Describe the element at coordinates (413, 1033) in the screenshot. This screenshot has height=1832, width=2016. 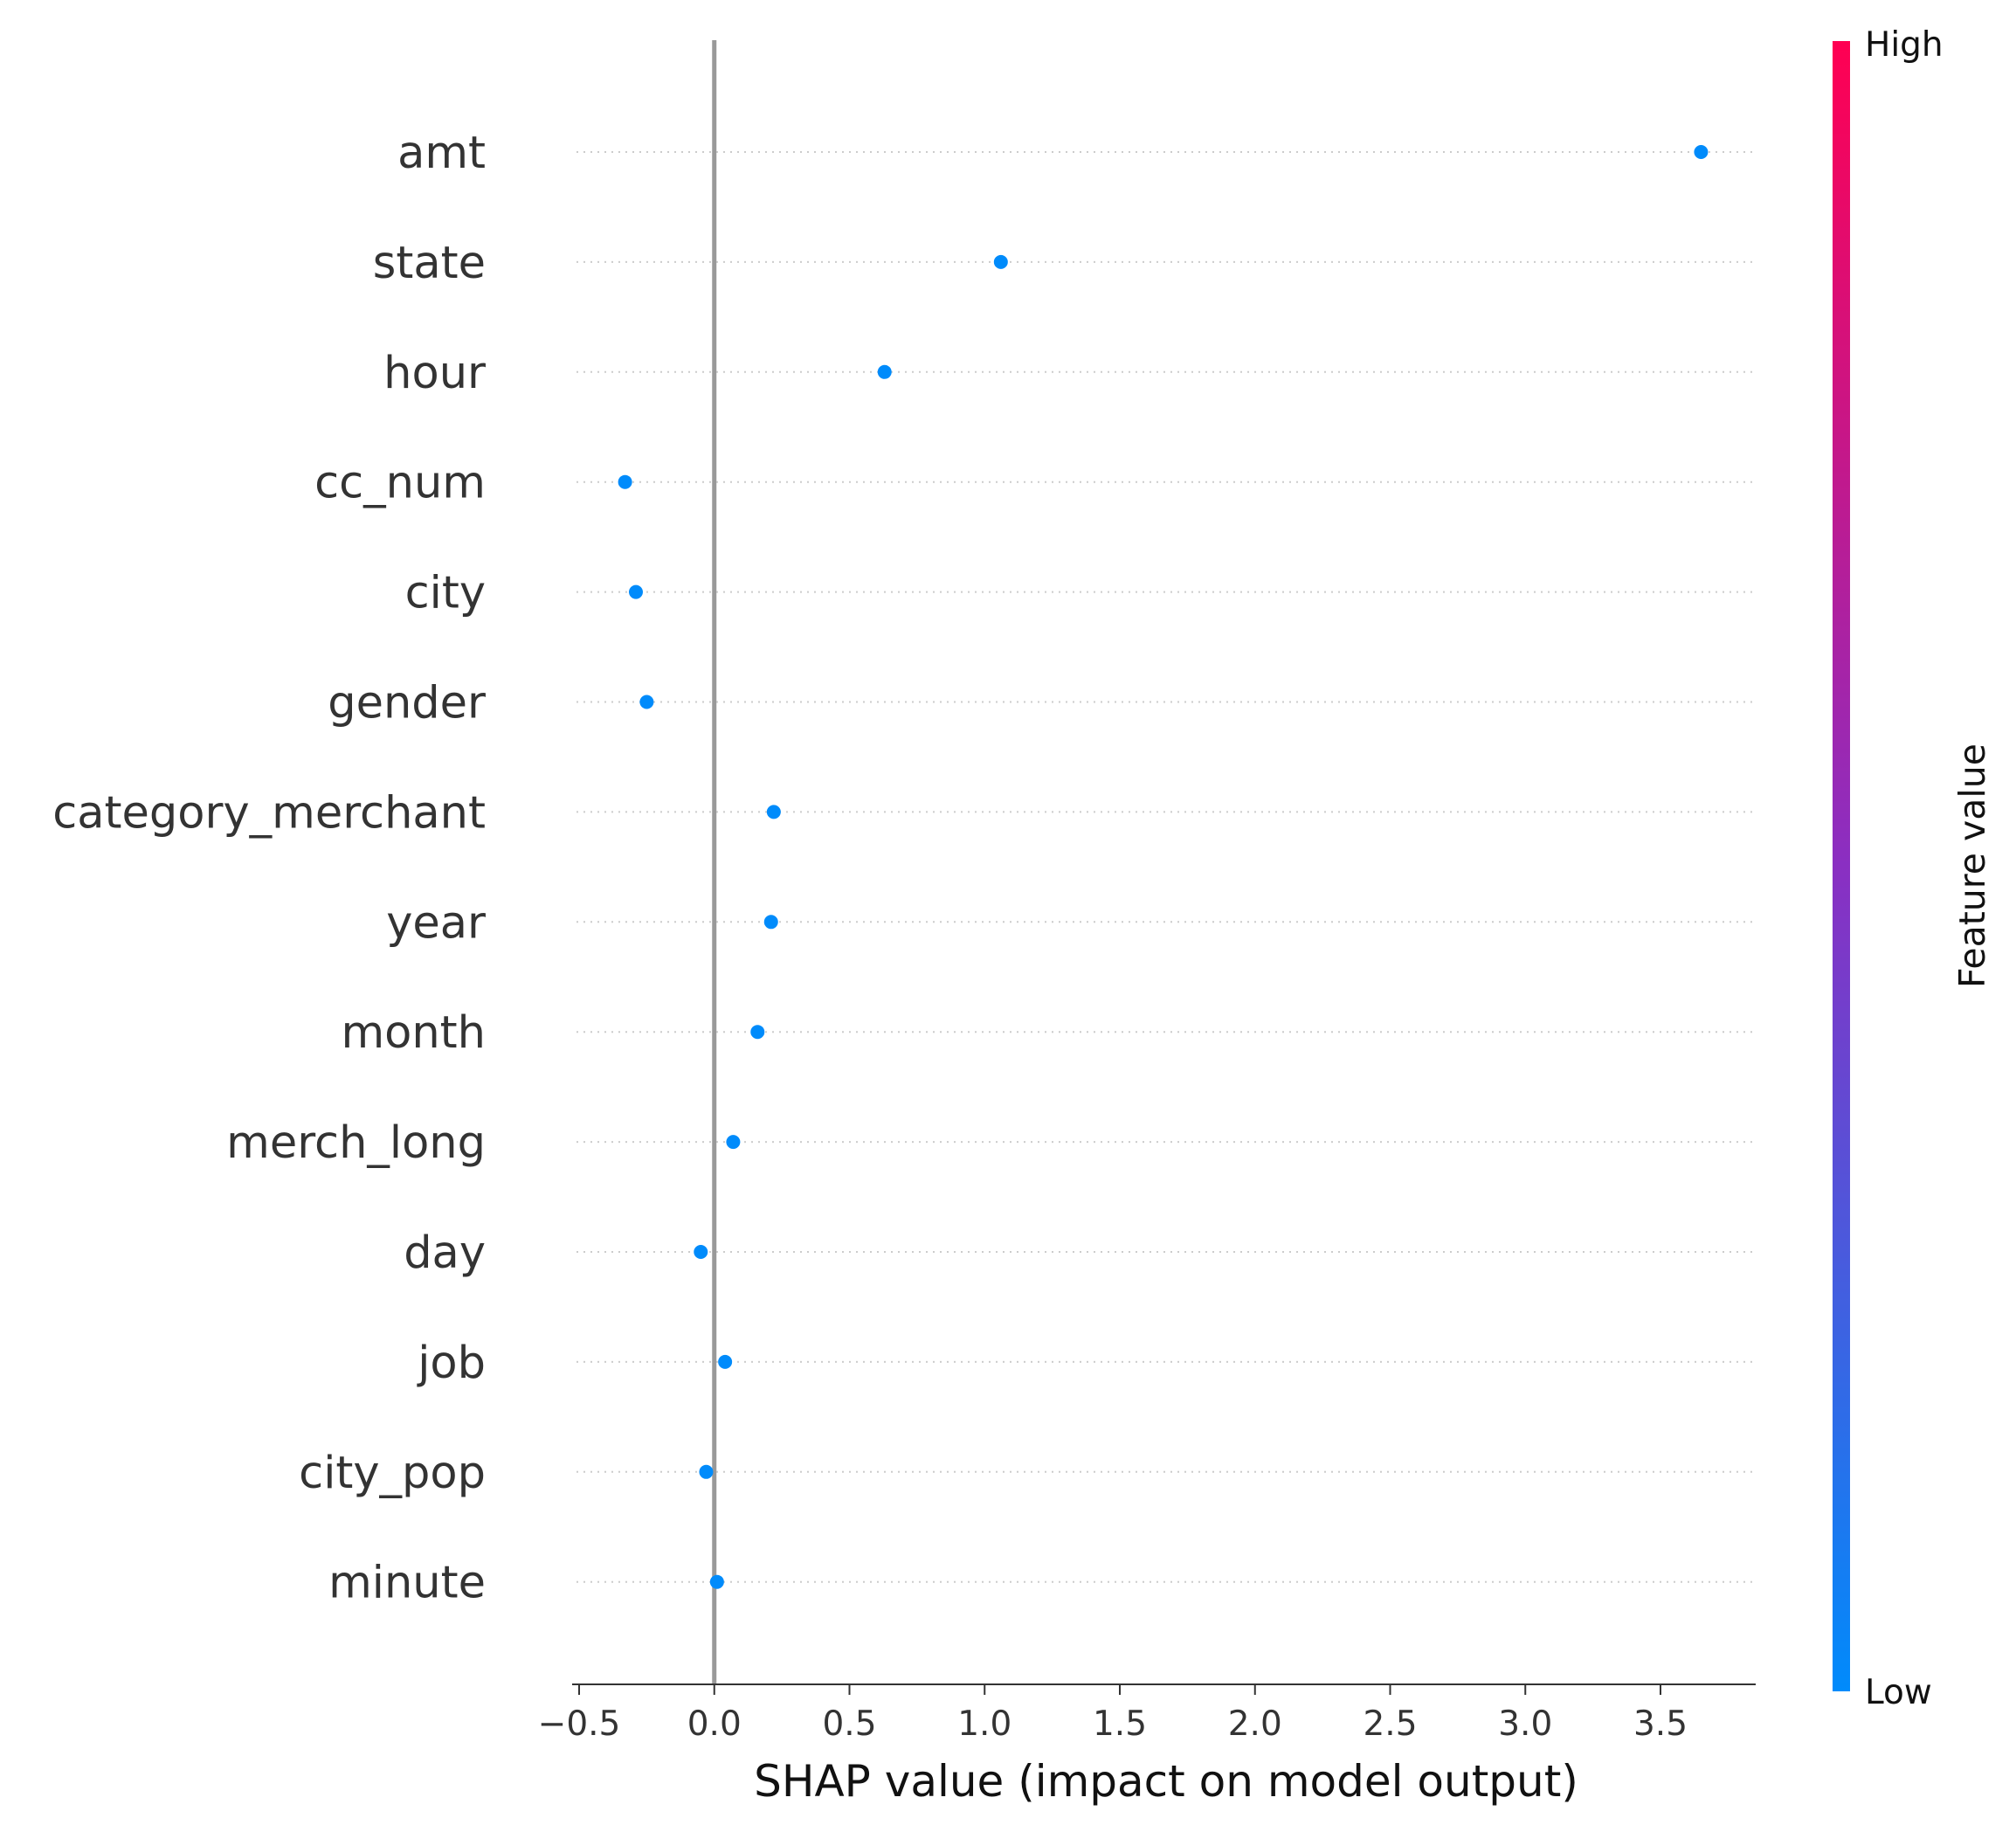
I see `feature-label: month` at that location.